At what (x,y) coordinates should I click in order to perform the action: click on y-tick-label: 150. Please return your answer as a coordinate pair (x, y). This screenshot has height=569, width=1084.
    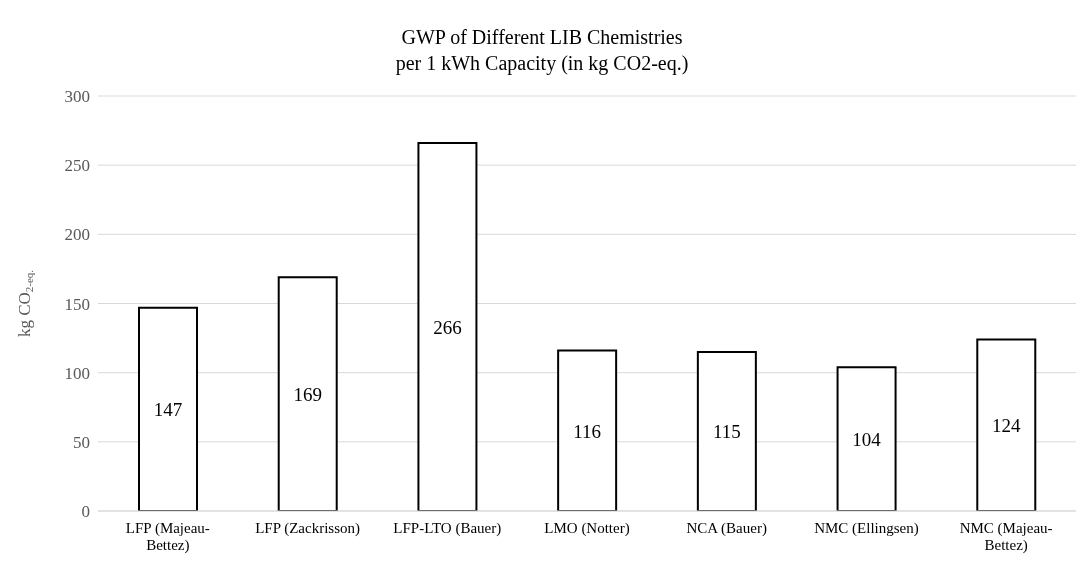
    Looking at the image, I should click on (77, 304).